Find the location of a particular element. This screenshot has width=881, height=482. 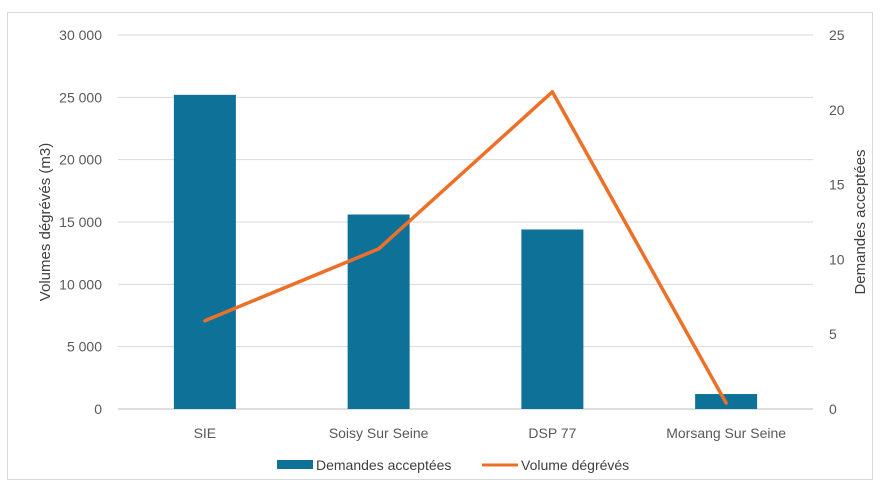

y-tick-label: 10 000 is located at coordinates (80, 284).